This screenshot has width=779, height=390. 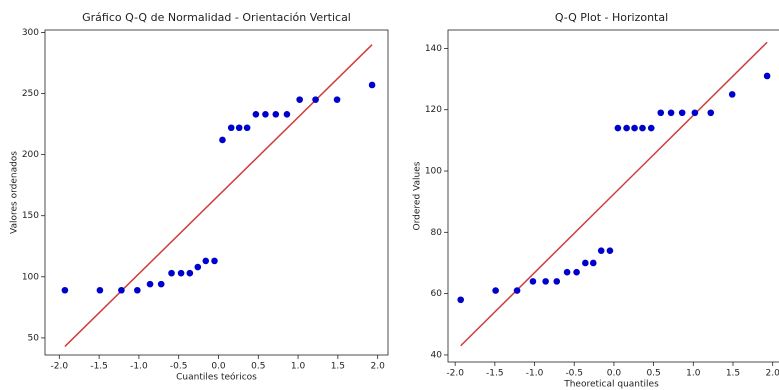 I want to click on y-tick-label: 120, so click(x=433, y=110).